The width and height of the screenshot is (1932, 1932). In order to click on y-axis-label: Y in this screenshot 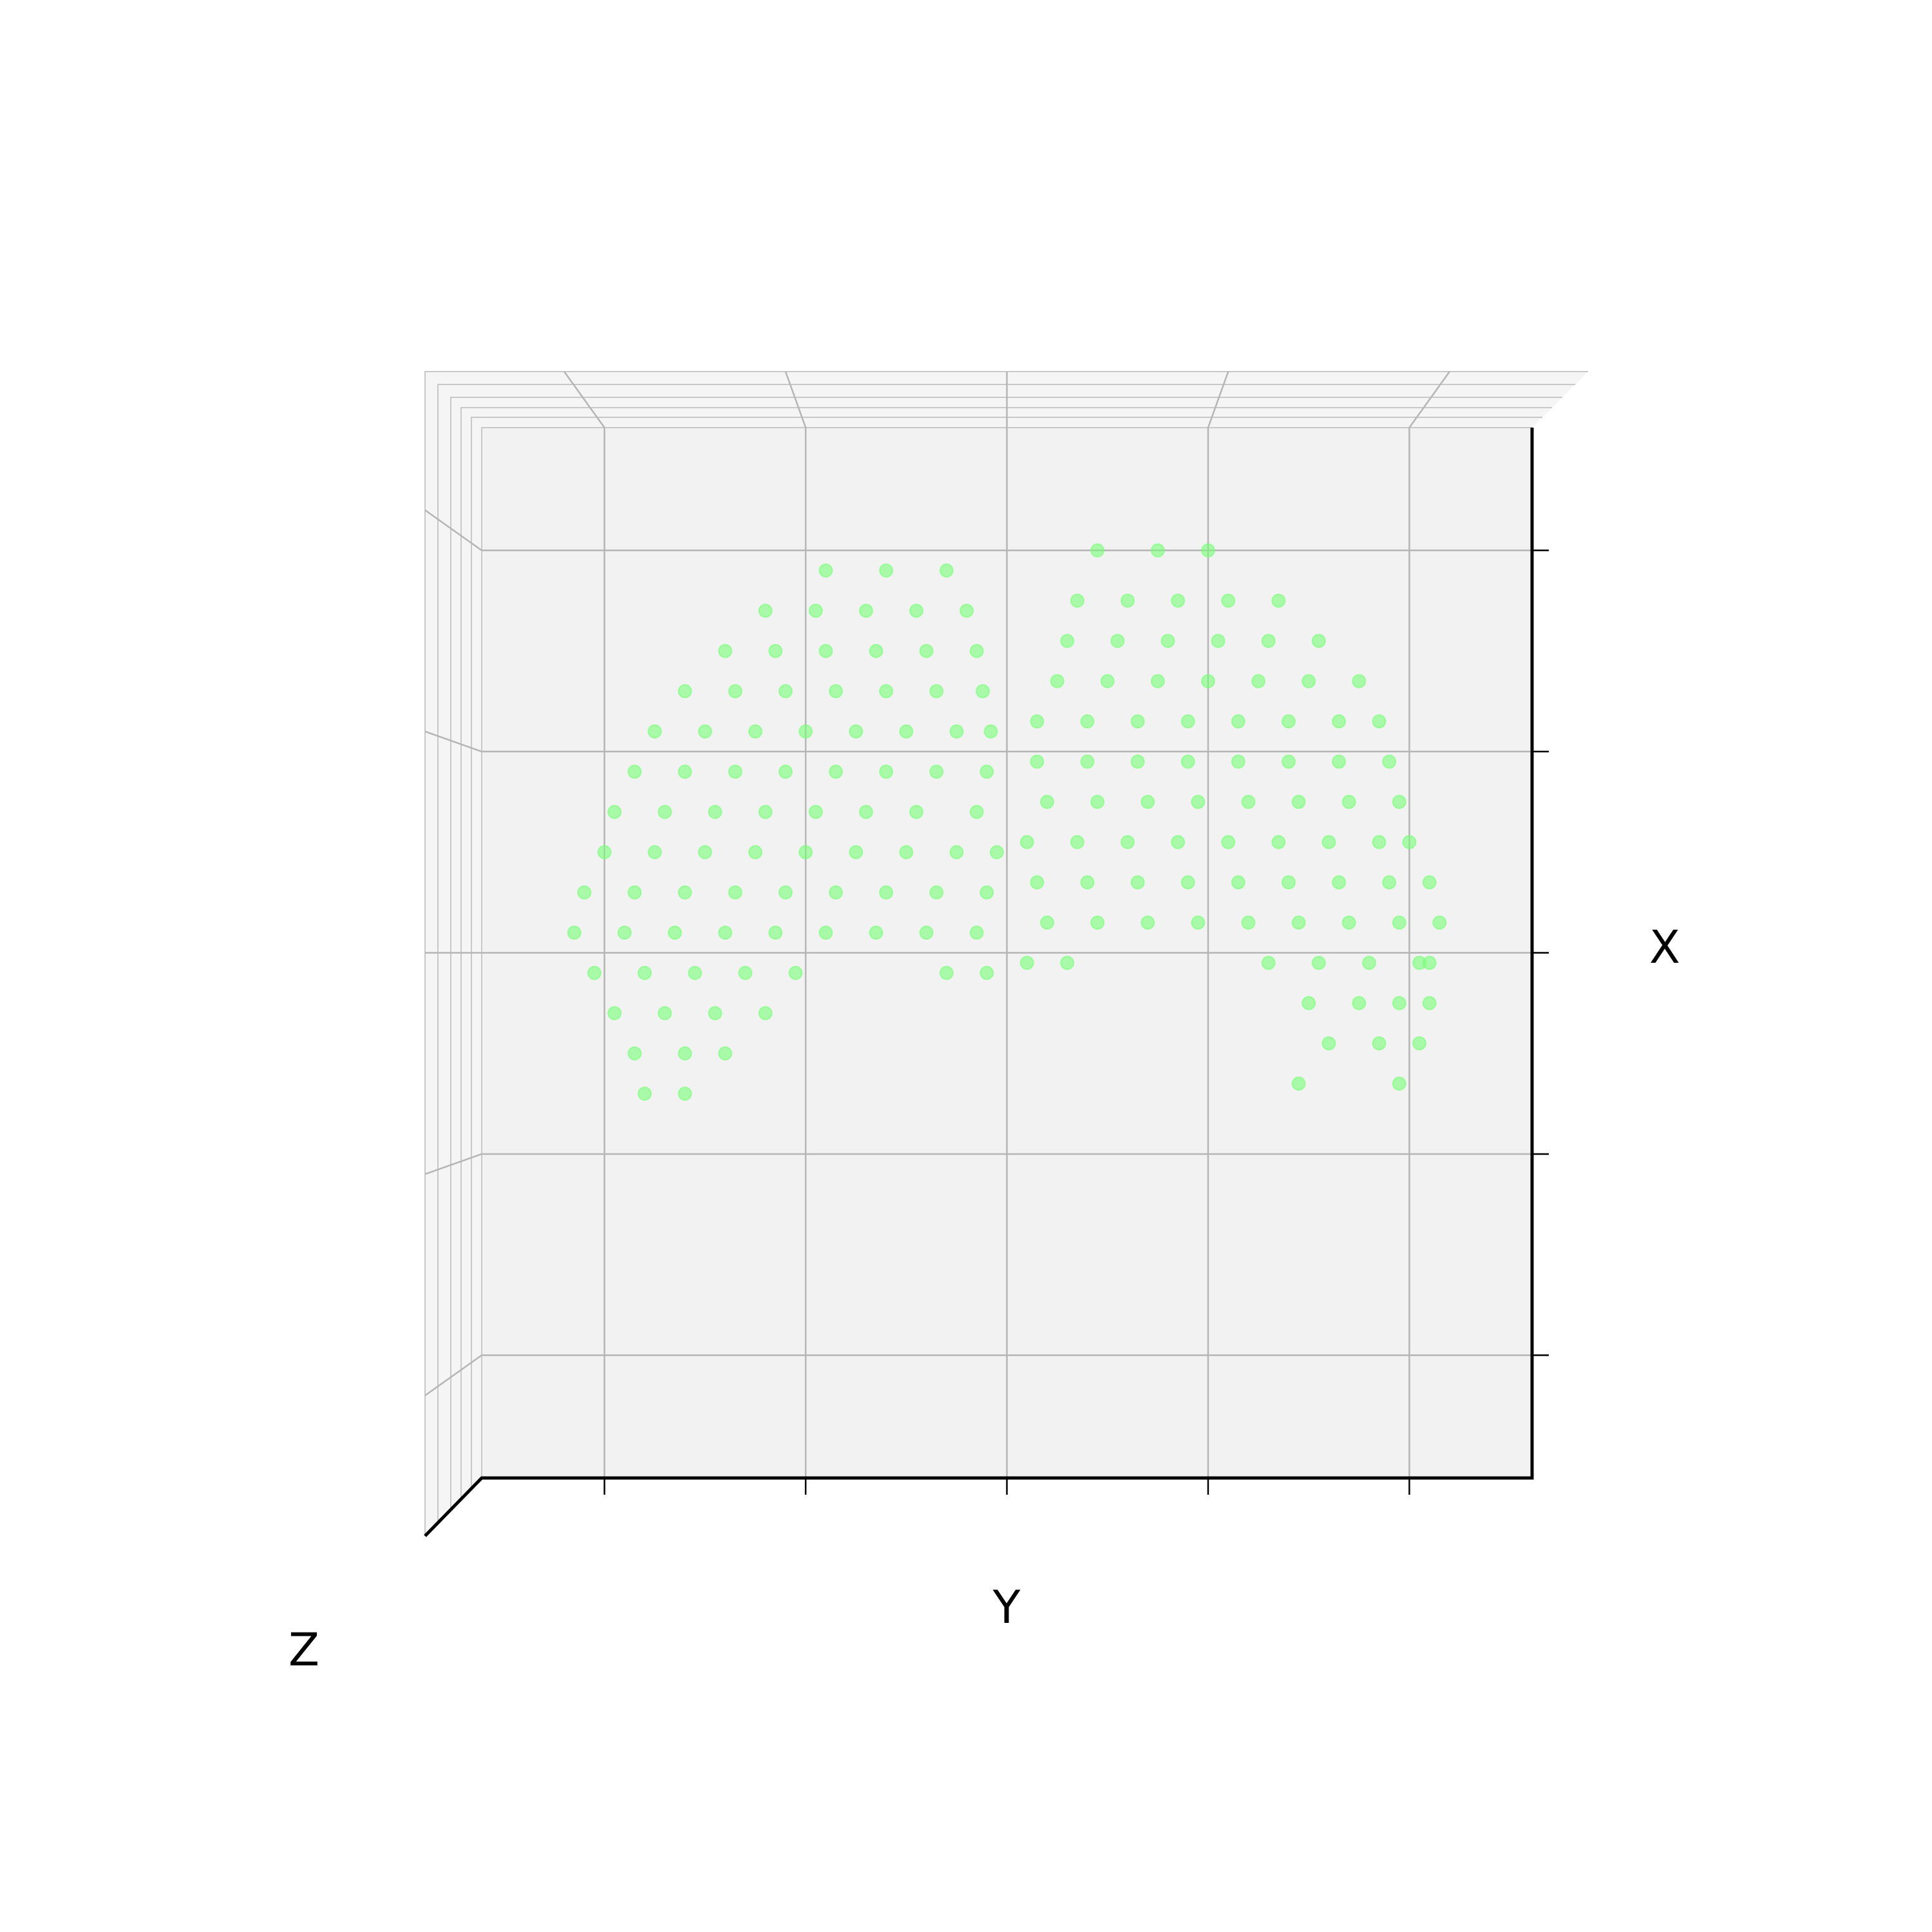, I will do `click(1007, 1607)`.